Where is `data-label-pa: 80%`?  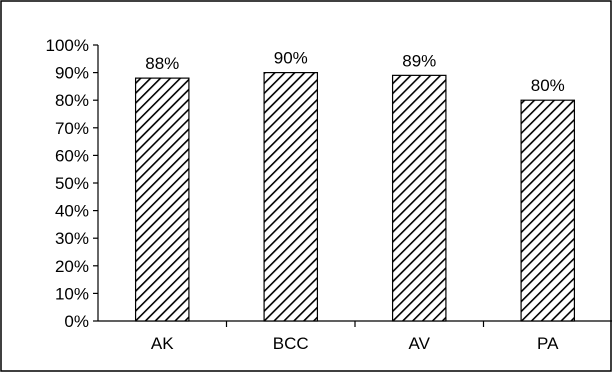
data-label-pa: 80% is located at coordinates (548, 85).